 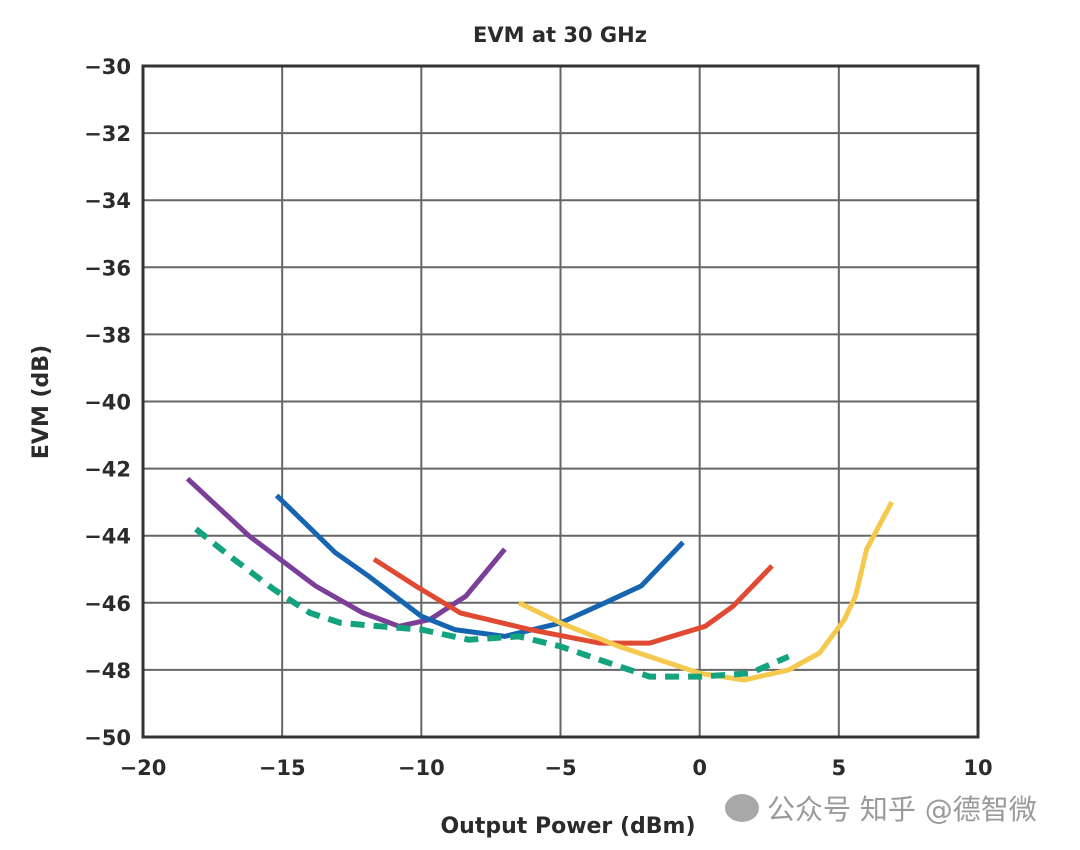 I want to click on x-tick-label: −10, so click(x=421, y=768).